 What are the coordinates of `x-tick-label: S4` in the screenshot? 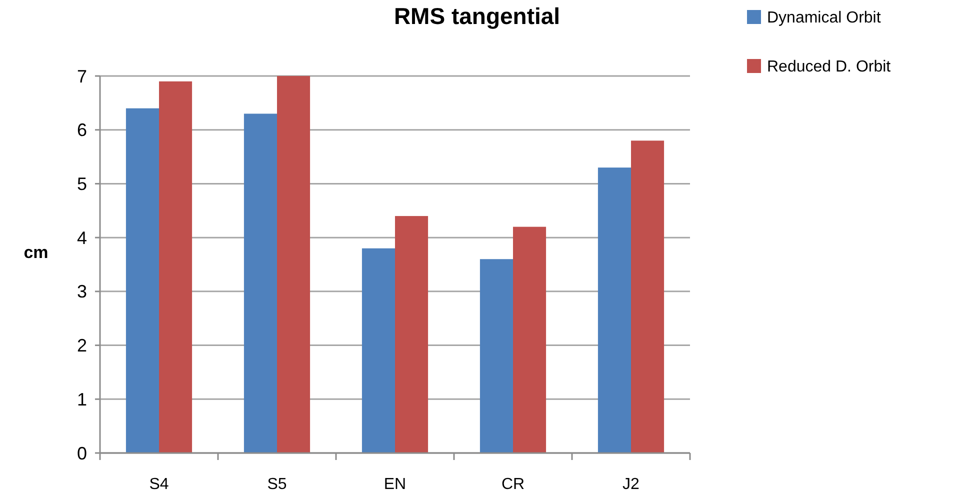 It's located at (159, 484).